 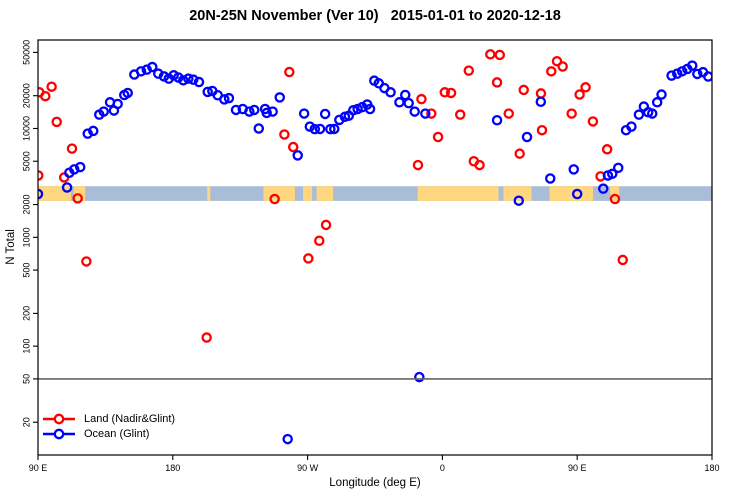 I want to click on legend-ocean-circle-icon, so click(x=59, y=433).